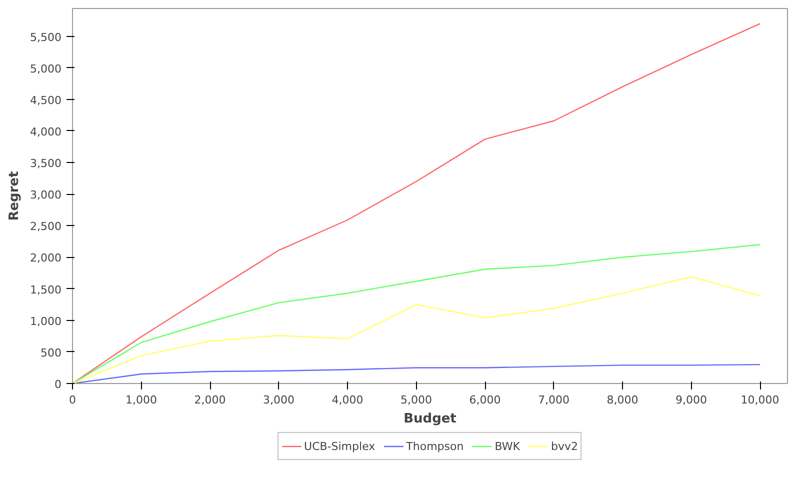 Image resolution: width=810 pixels, height=495 pixels. What do you see at coordinates (340, 446) in the screenshot?
I see `legend-label: UCB-Simplex` at bounding box center [340, 446].